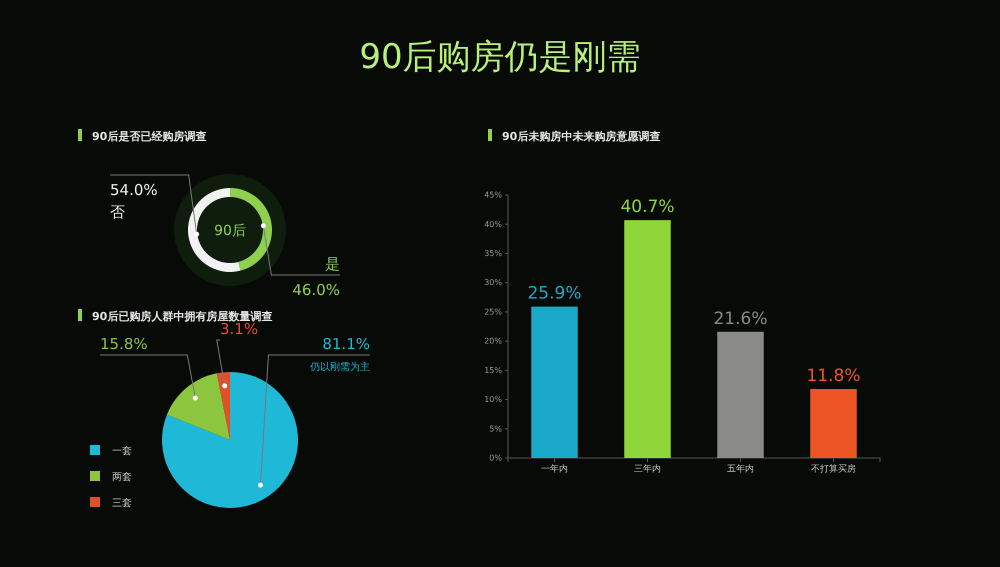  I want to click on data-label: 54.0%, so click(134, 190).